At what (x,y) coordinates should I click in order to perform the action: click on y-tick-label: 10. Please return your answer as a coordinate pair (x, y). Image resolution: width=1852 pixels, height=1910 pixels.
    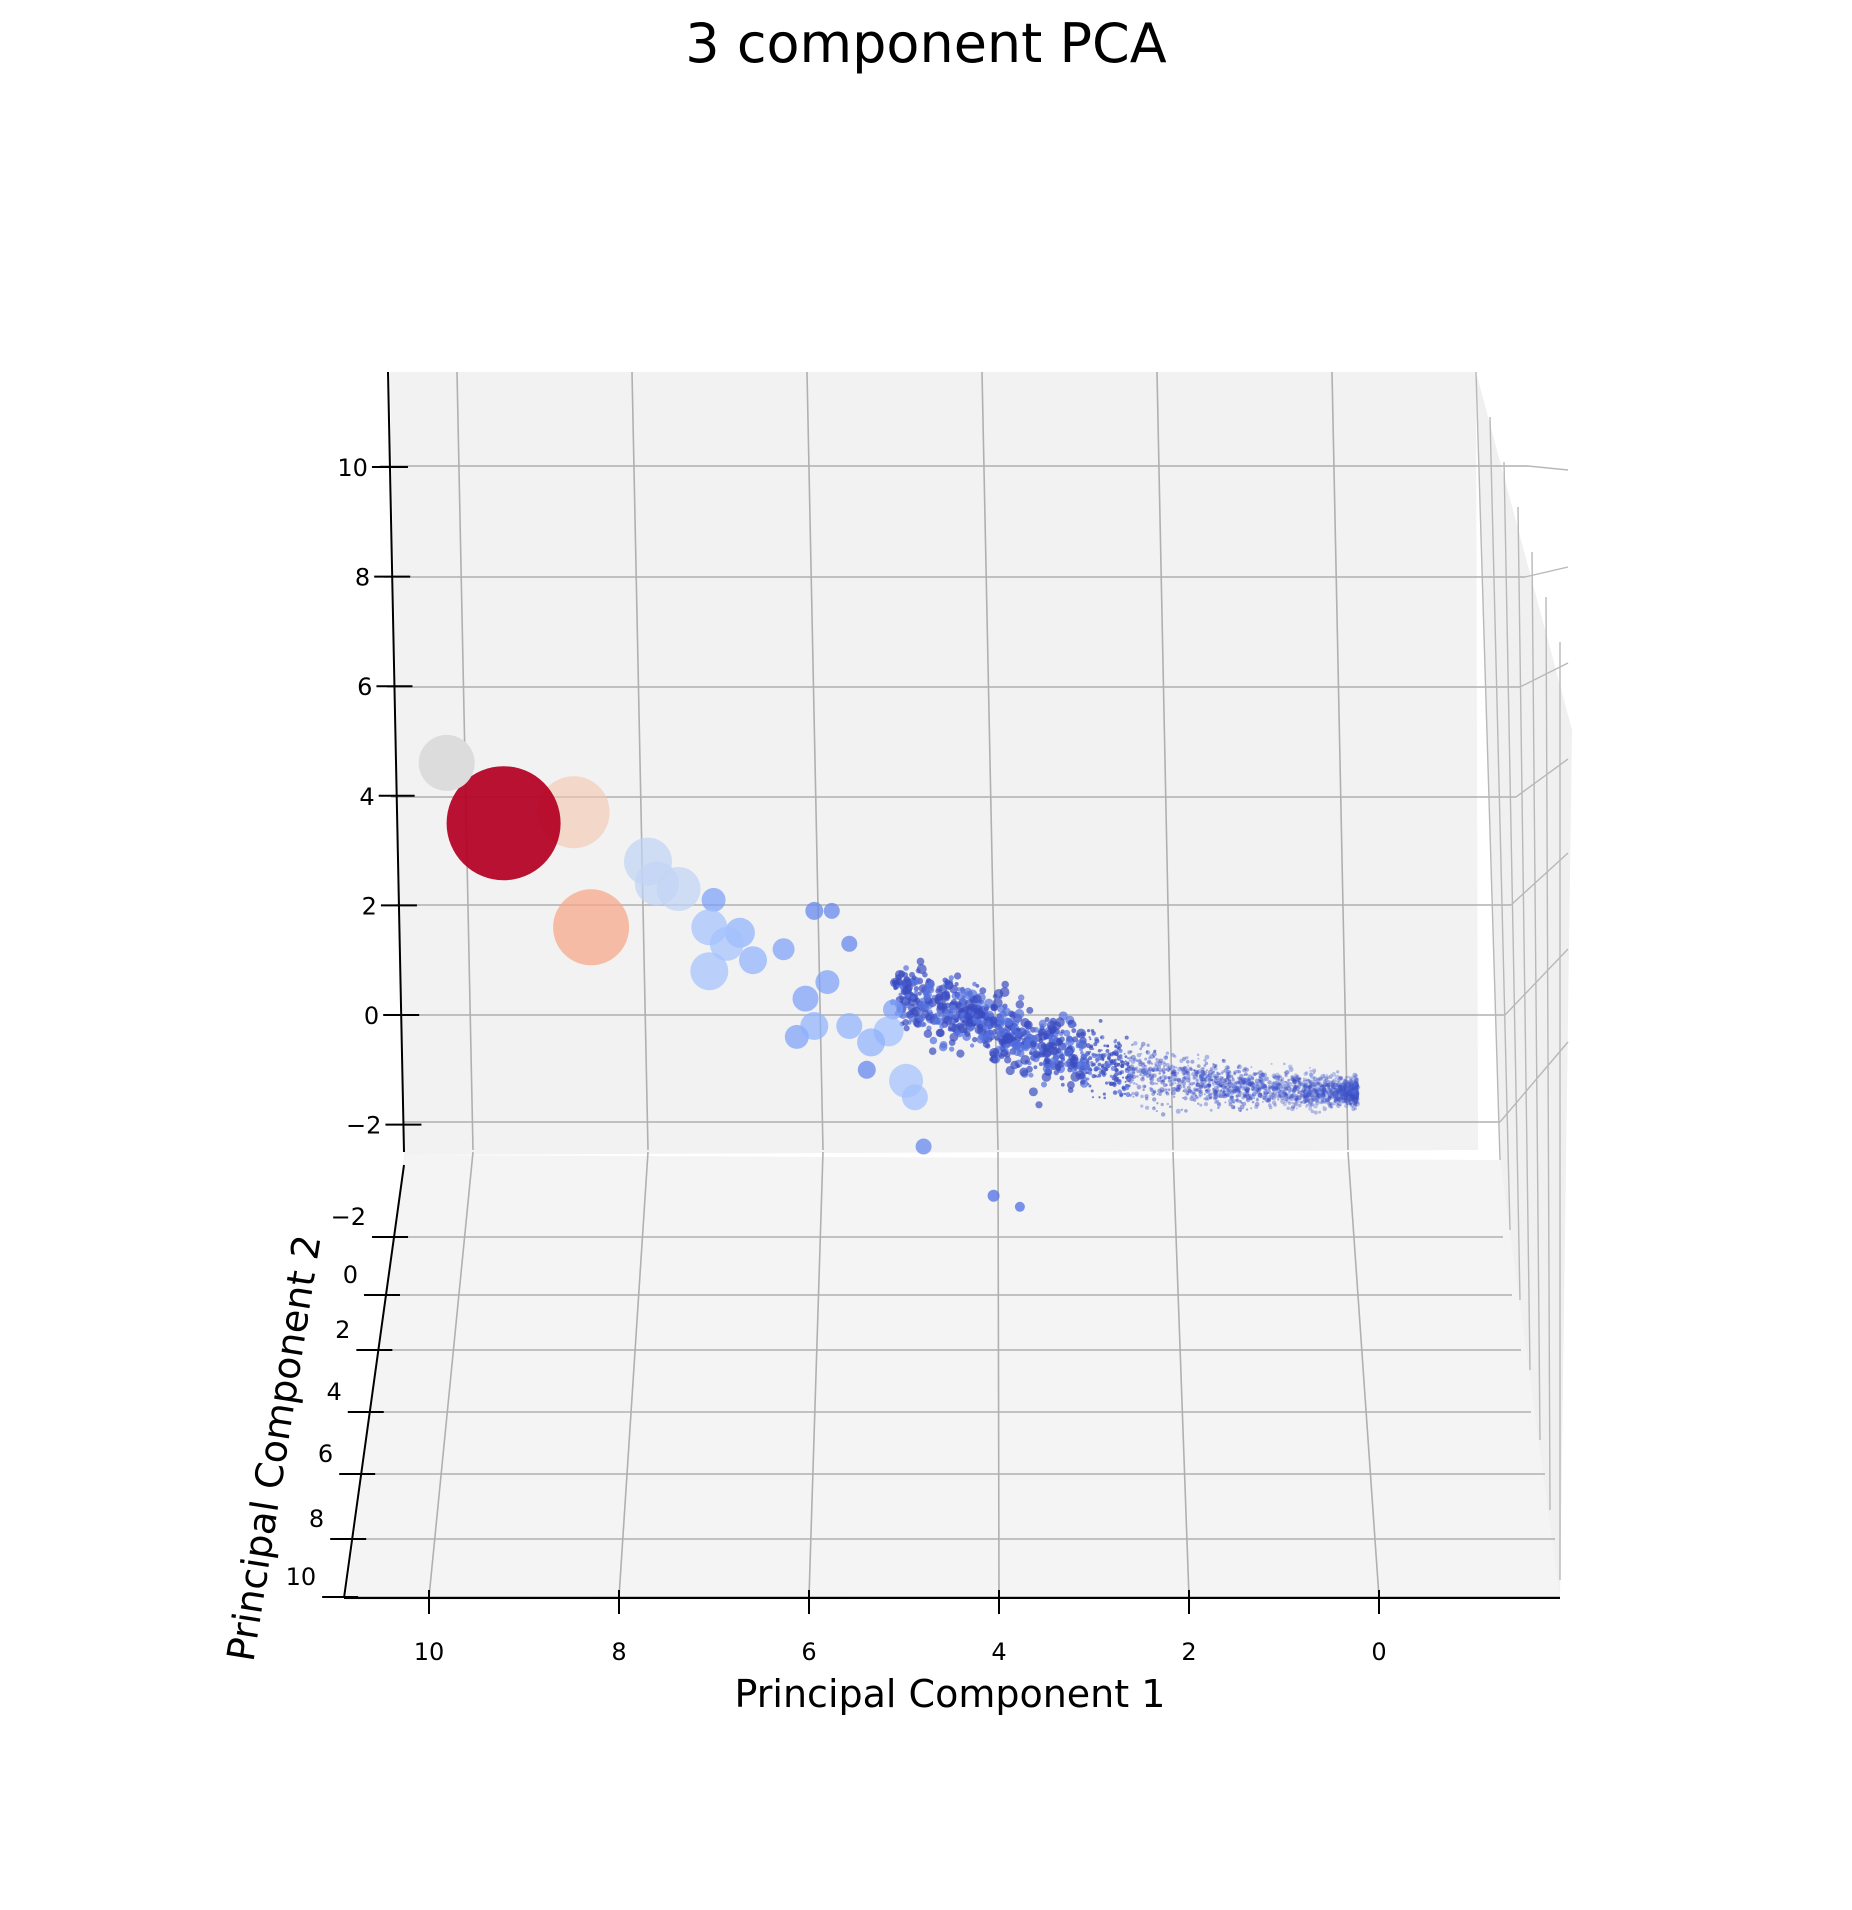
    Looking at the image, I should click on (301, 1577).